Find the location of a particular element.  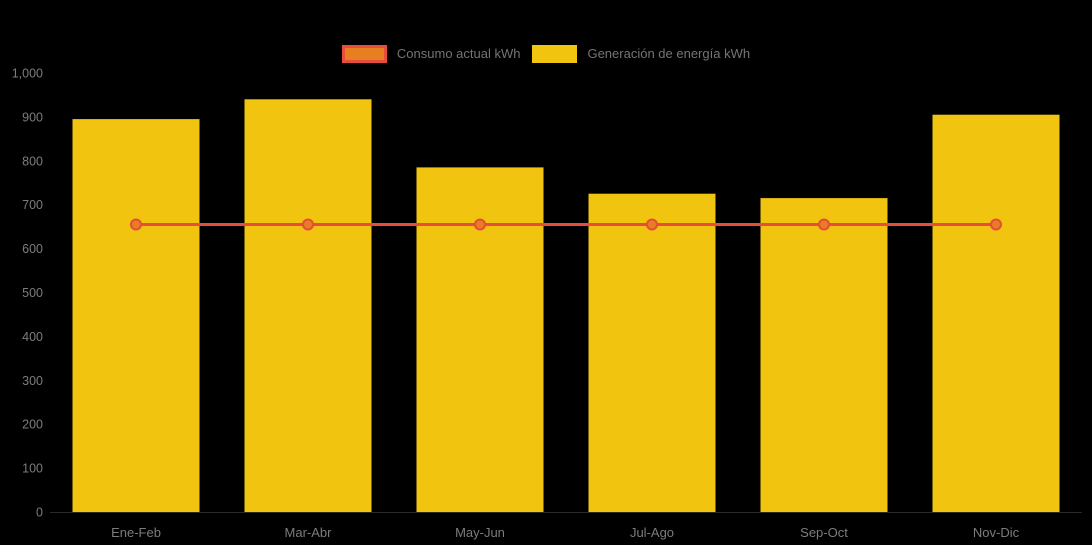

generacion-energia-swatch-icon is located at coordinates (555, 54).